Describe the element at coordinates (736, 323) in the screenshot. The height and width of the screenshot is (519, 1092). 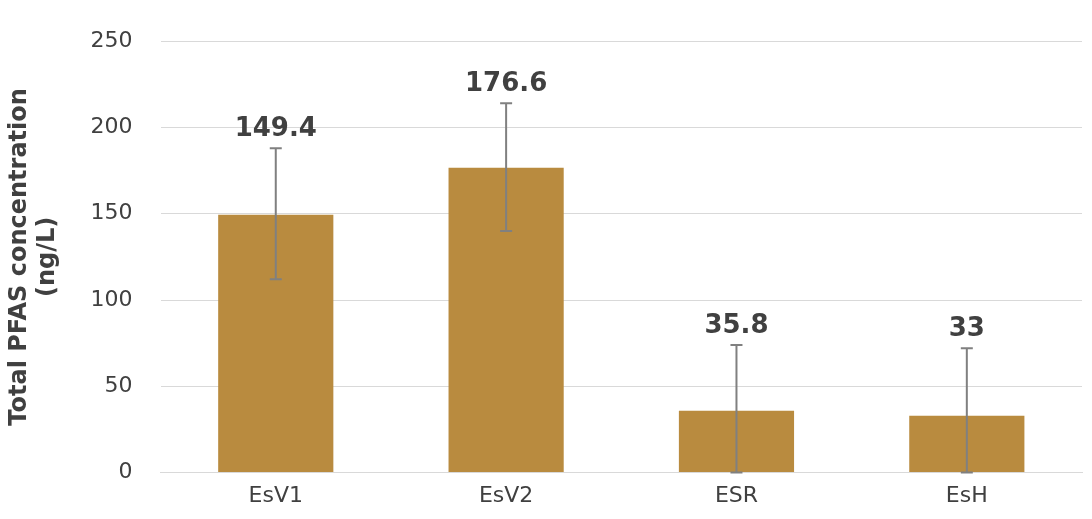
I see `data-label: 35.8` at that location.